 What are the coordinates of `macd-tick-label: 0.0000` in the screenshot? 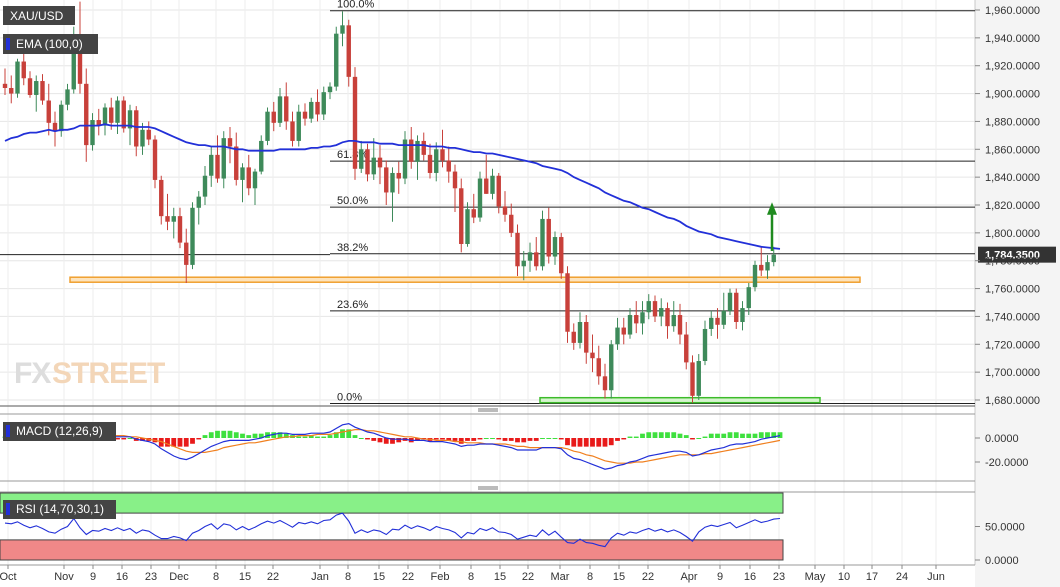 It's located at (1002, 439).